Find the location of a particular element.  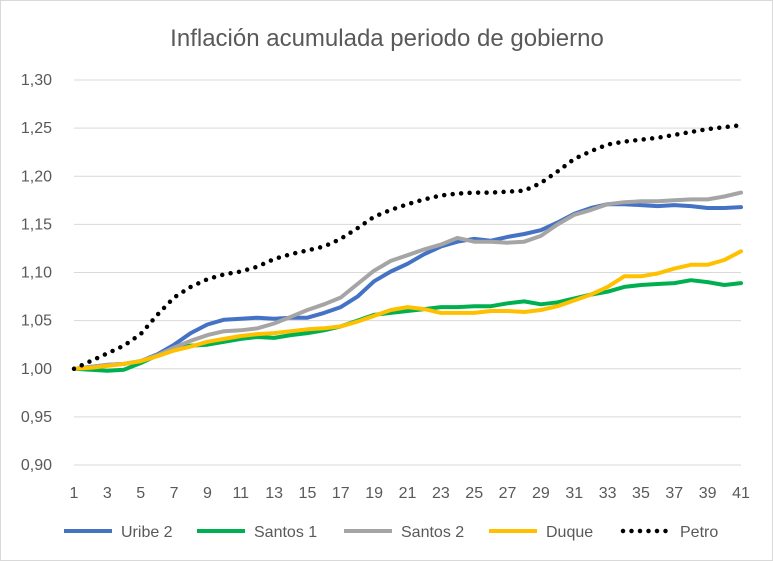

x-tick-label: 9 is located at coordinates (207, 493).